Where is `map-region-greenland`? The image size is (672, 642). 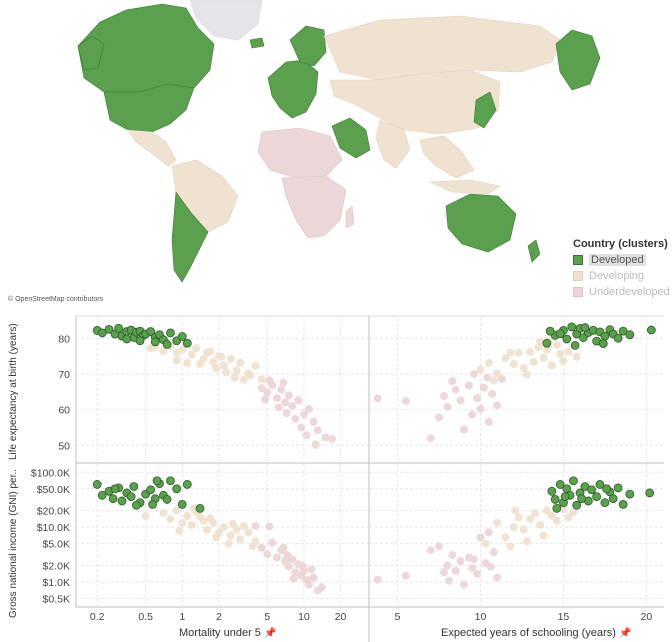 map-region-greenland is located at coordinates (226, 20).